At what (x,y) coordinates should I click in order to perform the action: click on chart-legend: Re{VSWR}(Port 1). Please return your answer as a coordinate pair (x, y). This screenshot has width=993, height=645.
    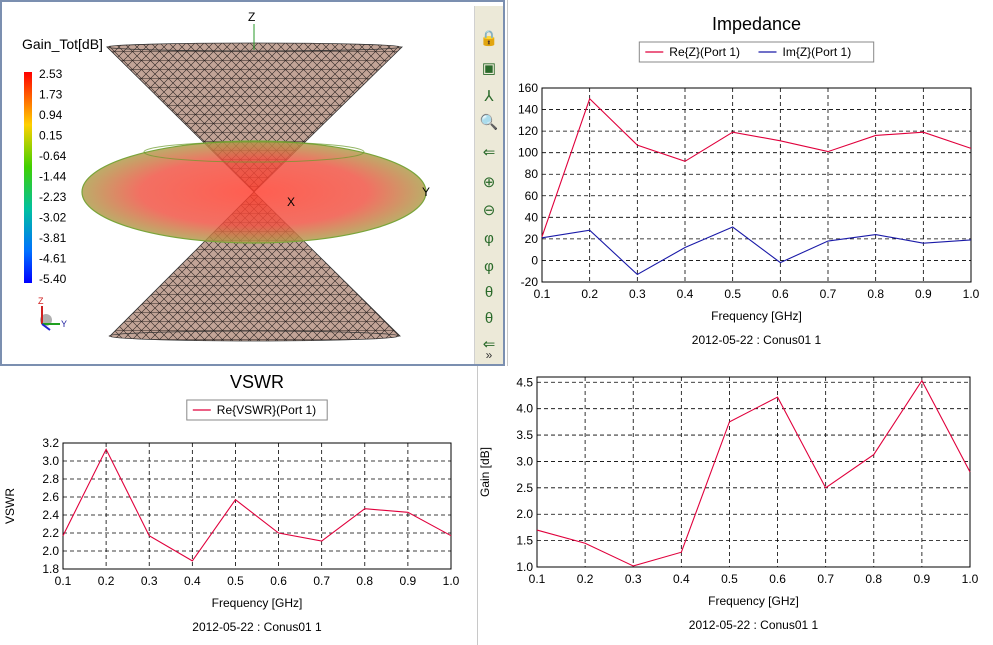
    Looking at the image, I should click on (257, 410).